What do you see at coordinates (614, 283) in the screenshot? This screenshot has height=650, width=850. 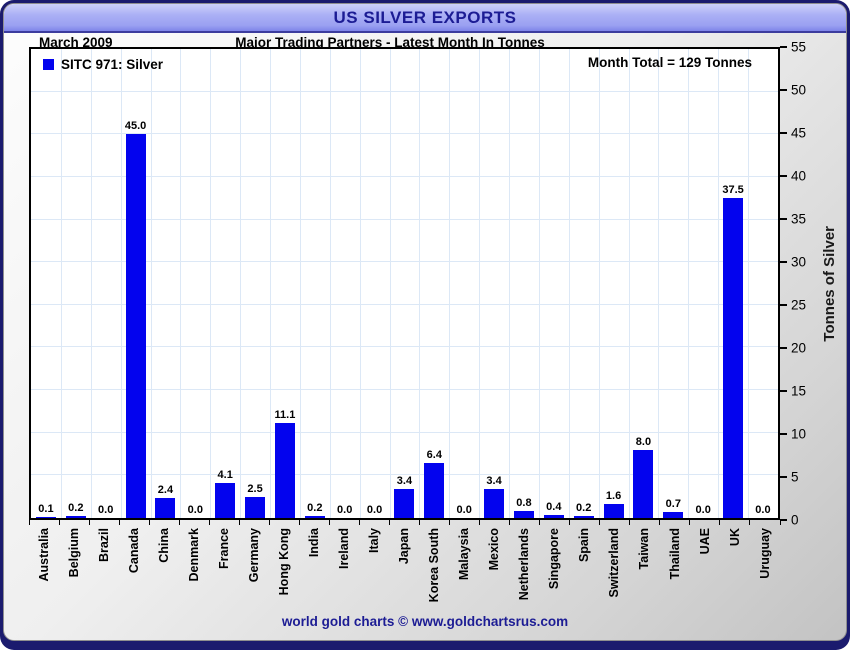 I see `bar-cell: 1.6` at bounding box center [614, 283].